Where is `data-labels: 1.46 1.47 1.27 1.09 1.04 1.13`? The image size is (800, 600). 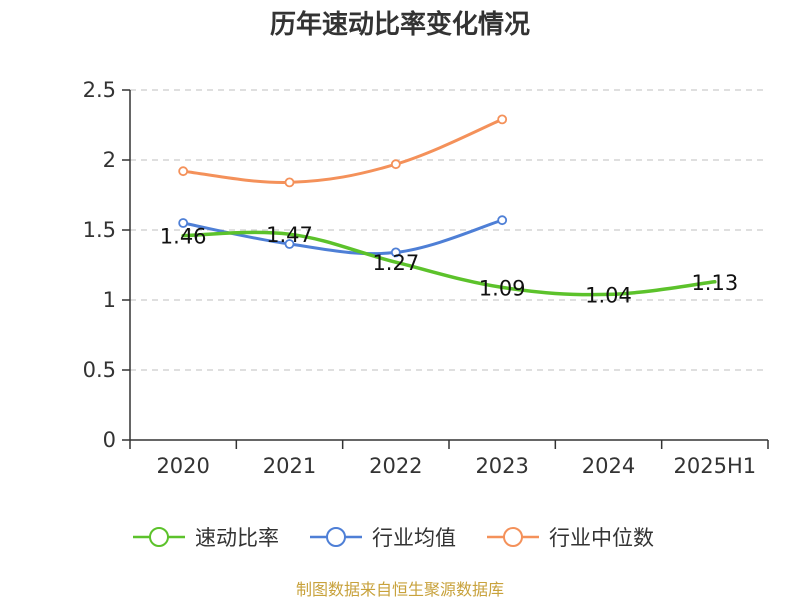
data-labels: 1.46 1.47 1.27 1.09 1.04 1.13 is located at coordinates (449, 265).